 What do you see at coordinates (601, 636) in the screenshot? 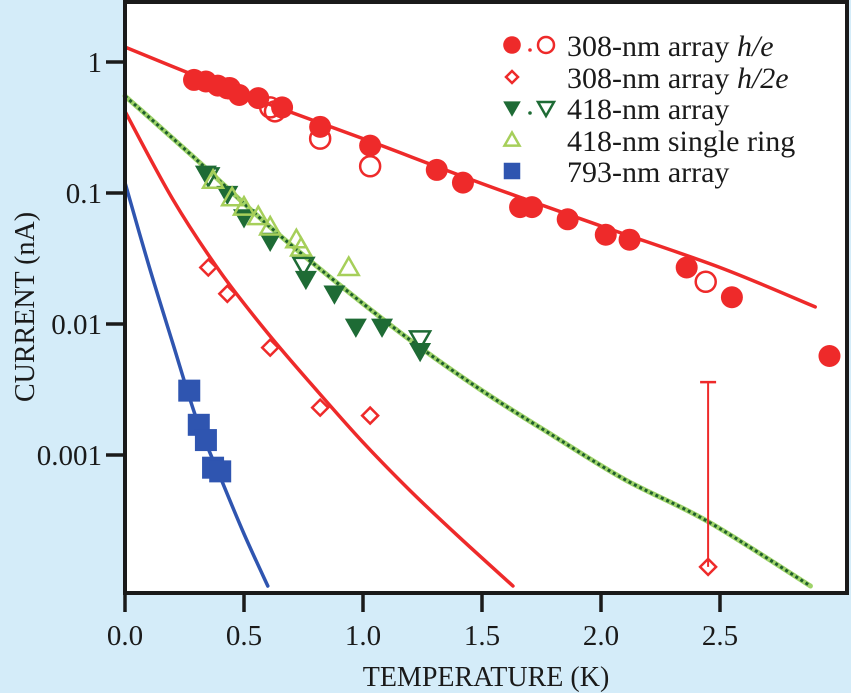
I see `x-tick-label: 2.0` at bounding box center [601, 636].